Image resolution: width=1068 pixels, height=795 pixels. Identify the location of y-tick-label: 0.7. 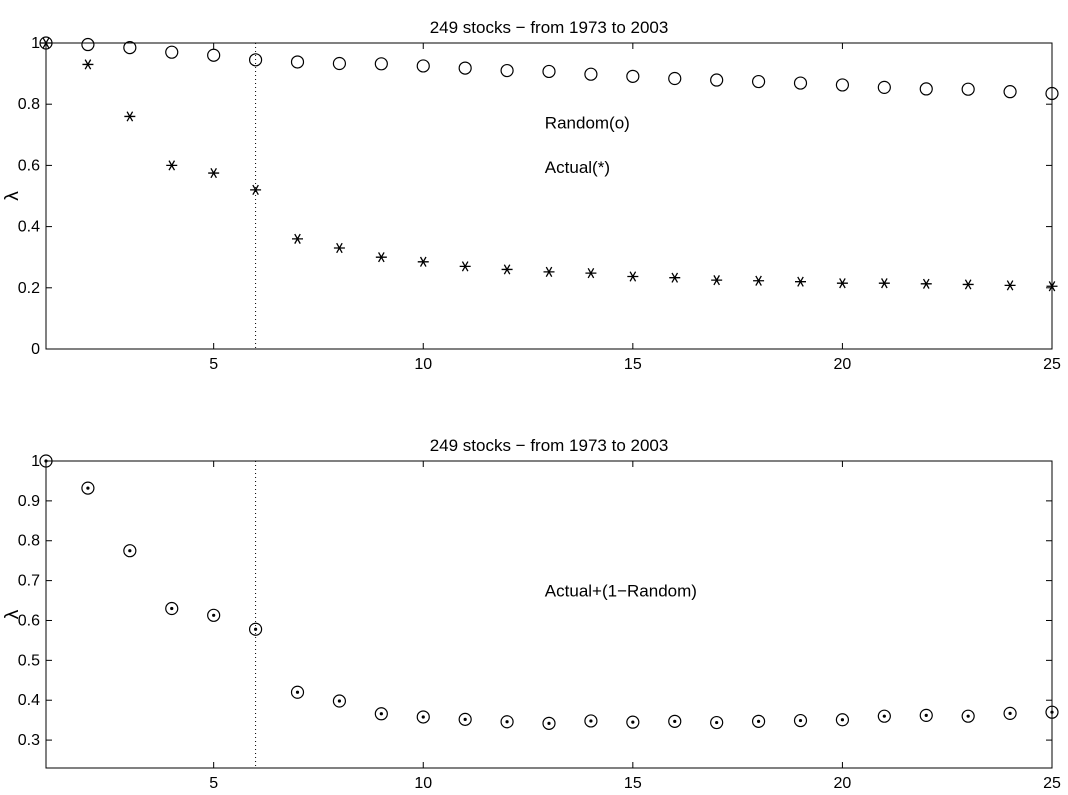
(29, 581).